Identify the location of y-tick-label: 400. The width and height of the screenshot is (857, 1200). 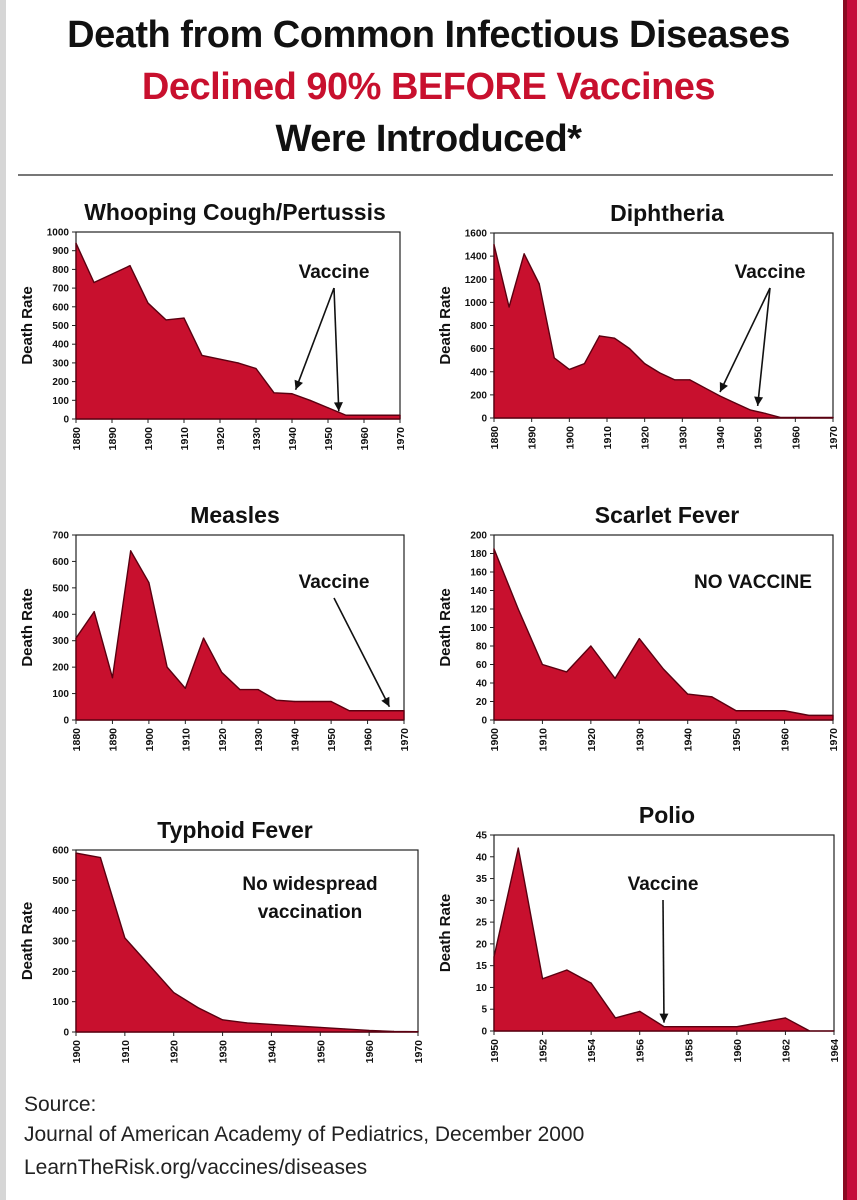
(60, 615).